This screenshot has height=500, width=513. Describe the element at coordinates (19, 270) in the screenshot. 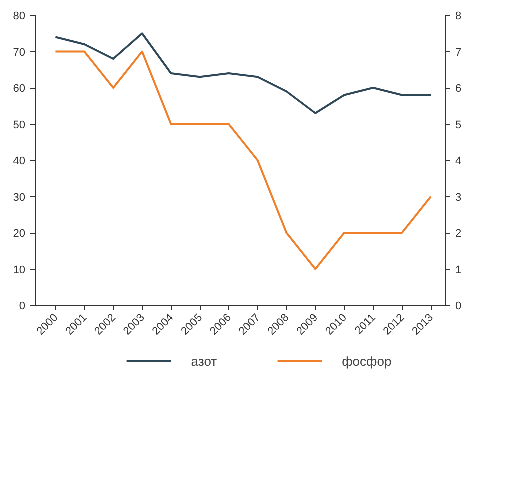

I see `y-tick-label: 10` at that location.